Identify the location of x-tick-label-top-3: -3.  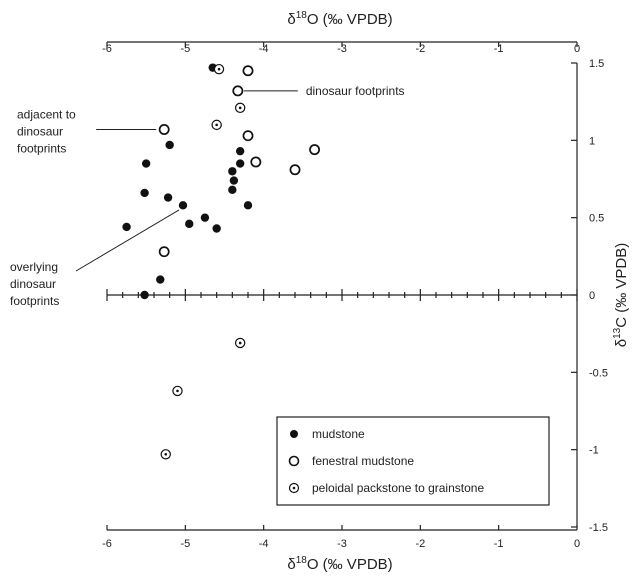
(342, 49).